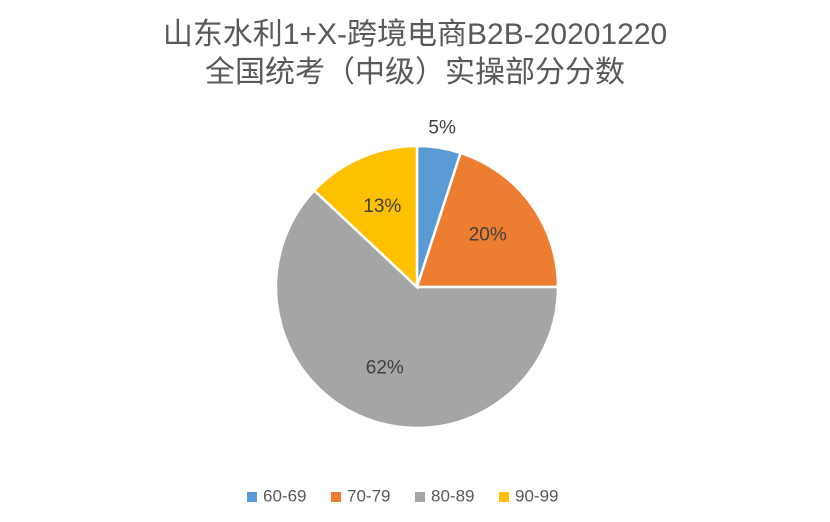 This screenshot has height=522, width=830. Describe the element at coordinates (442, 127) in the screenshot. I see `data-label: 5%` at that location.